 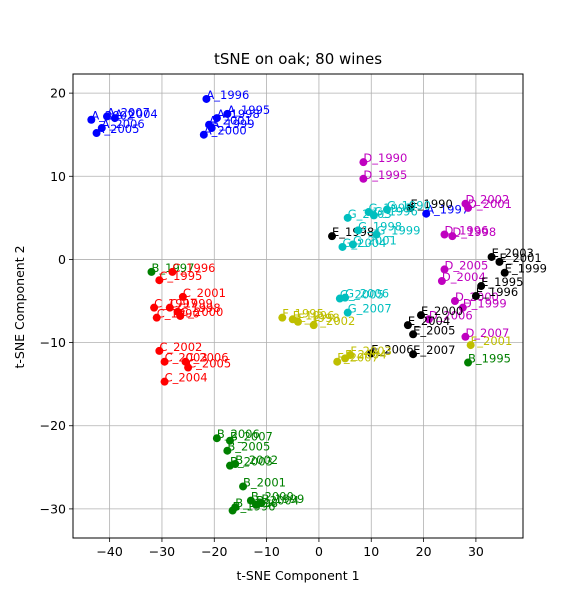 What do you see at coordinates (345, 358) in the screenshot?
I see `data-point-F_2004` at bounding box center [345, 358].